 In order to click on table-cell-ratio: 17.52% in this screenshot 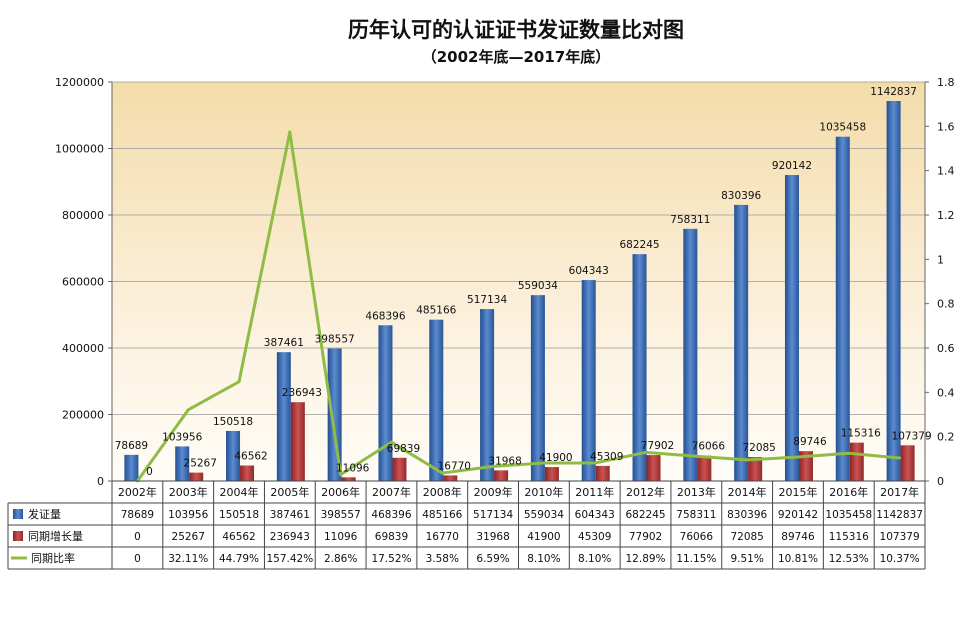, I will do `click(391, 559)`.